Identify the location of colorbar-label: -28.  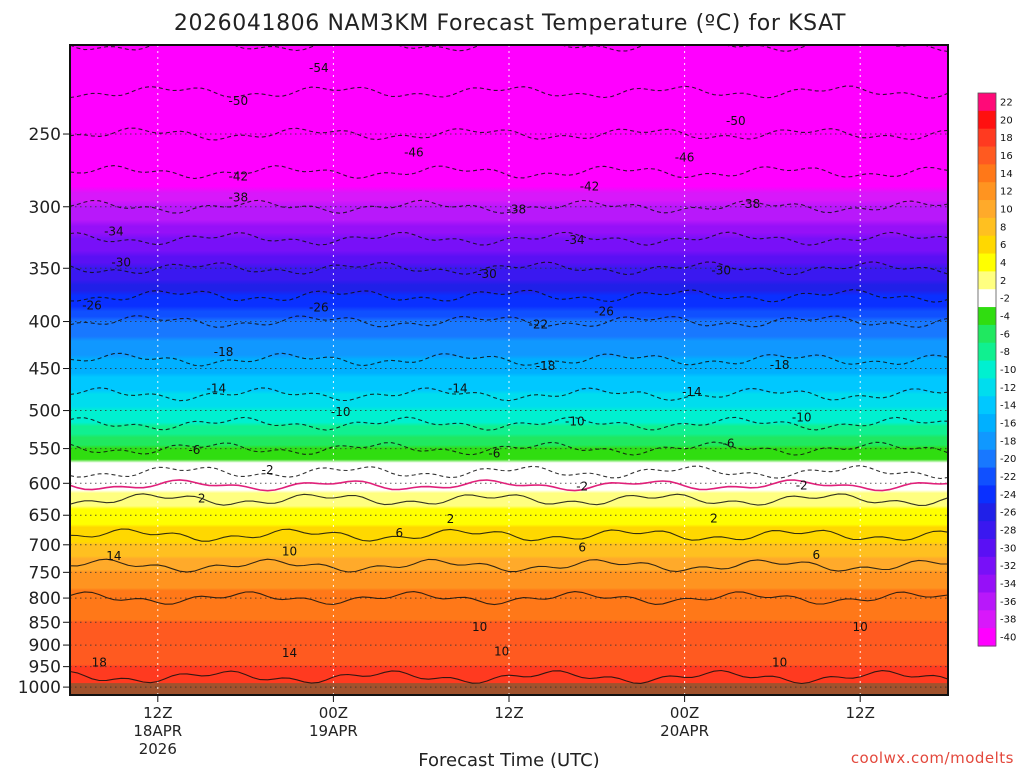
(1008, 531).